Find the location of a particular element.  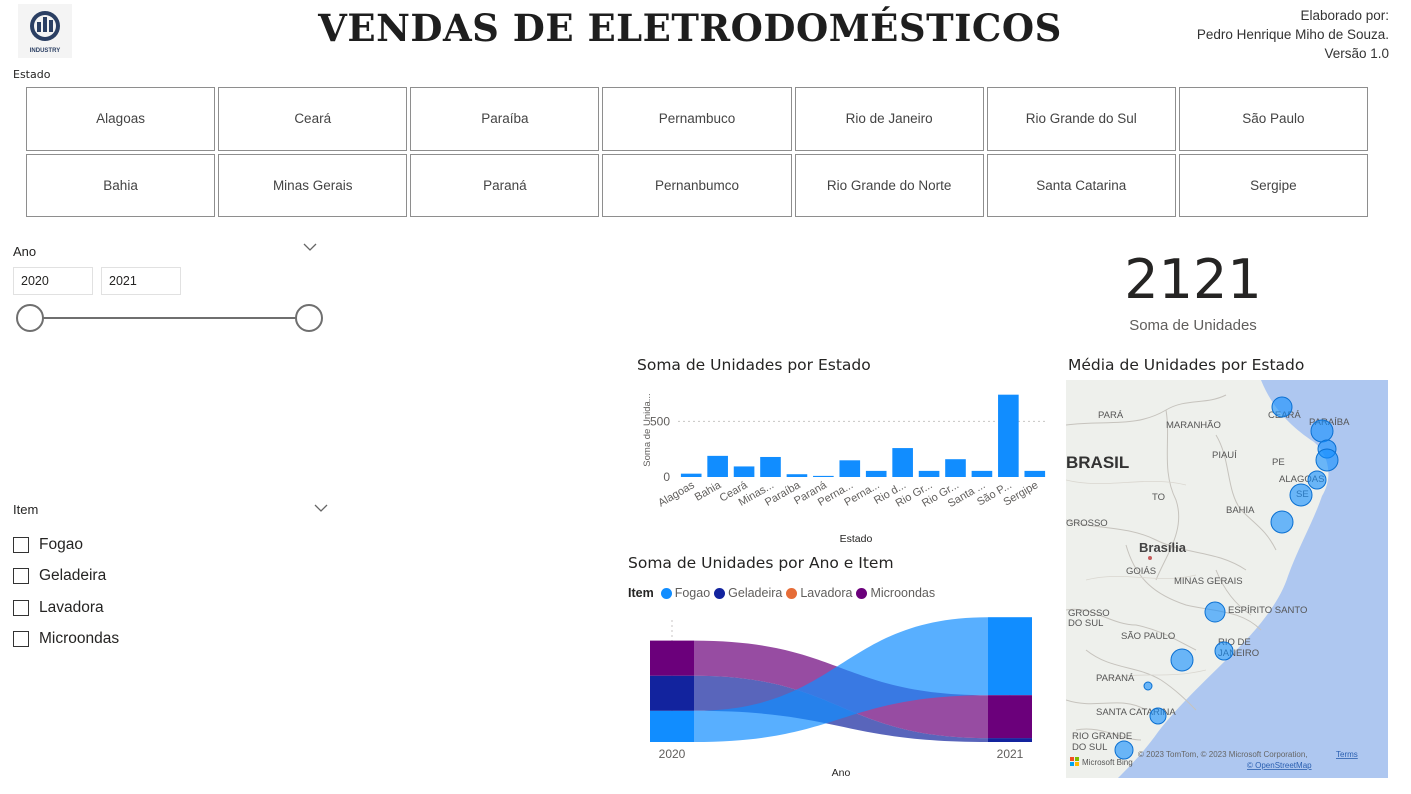

ribbon-chart-xlabel: Ano is located at coordinates (841, 773).